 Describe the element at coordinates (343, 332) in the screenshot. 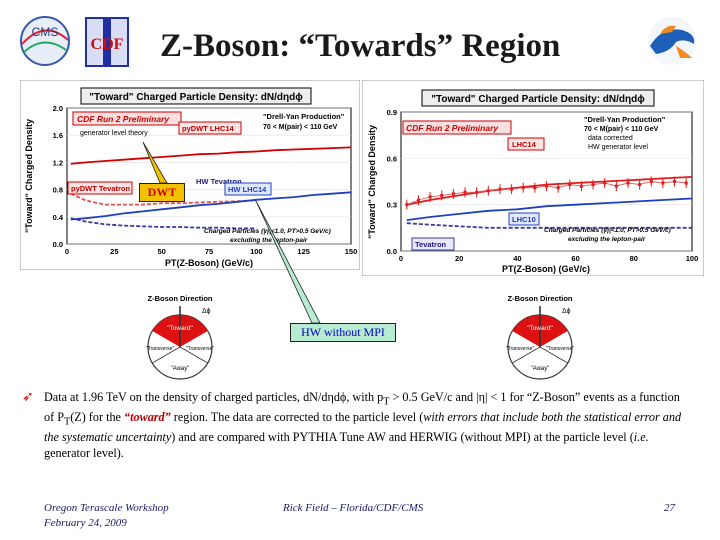

I see `hw-without-mpi-callout: HW without MPI` at that location.